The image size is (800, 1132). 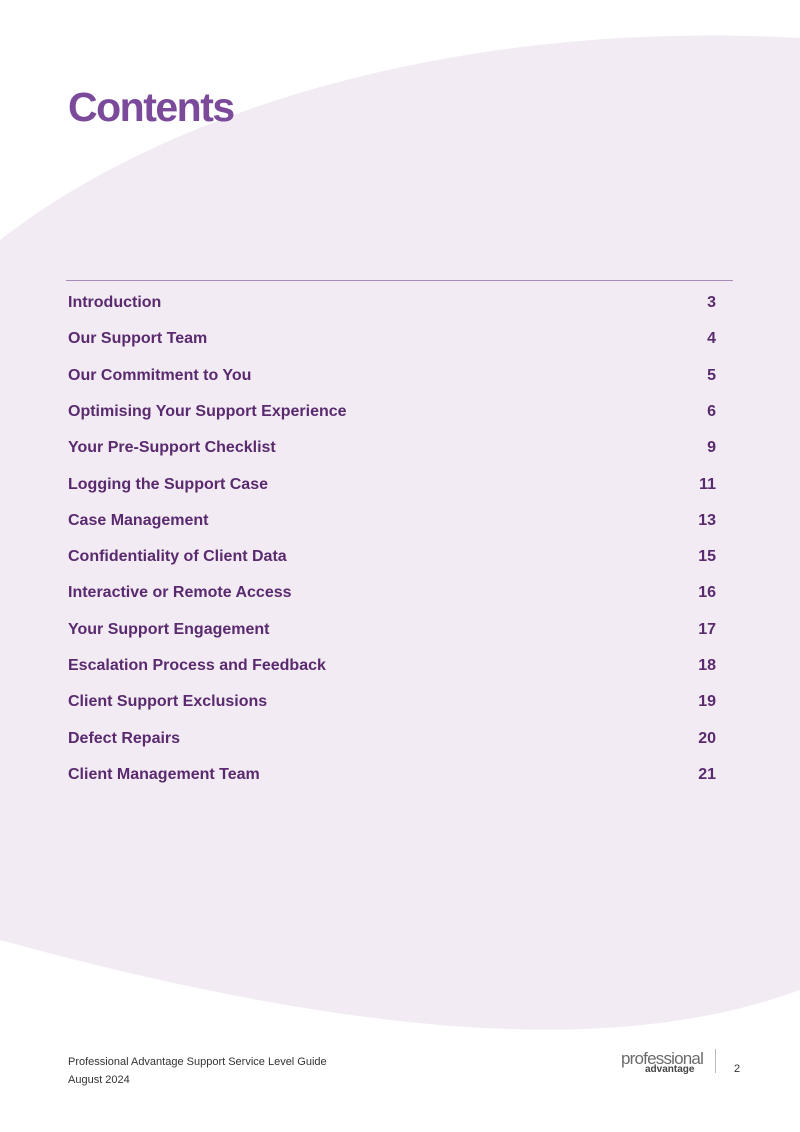 I want to click on toc-entry: Defect Repairs 20, so click(x=392, y=740).